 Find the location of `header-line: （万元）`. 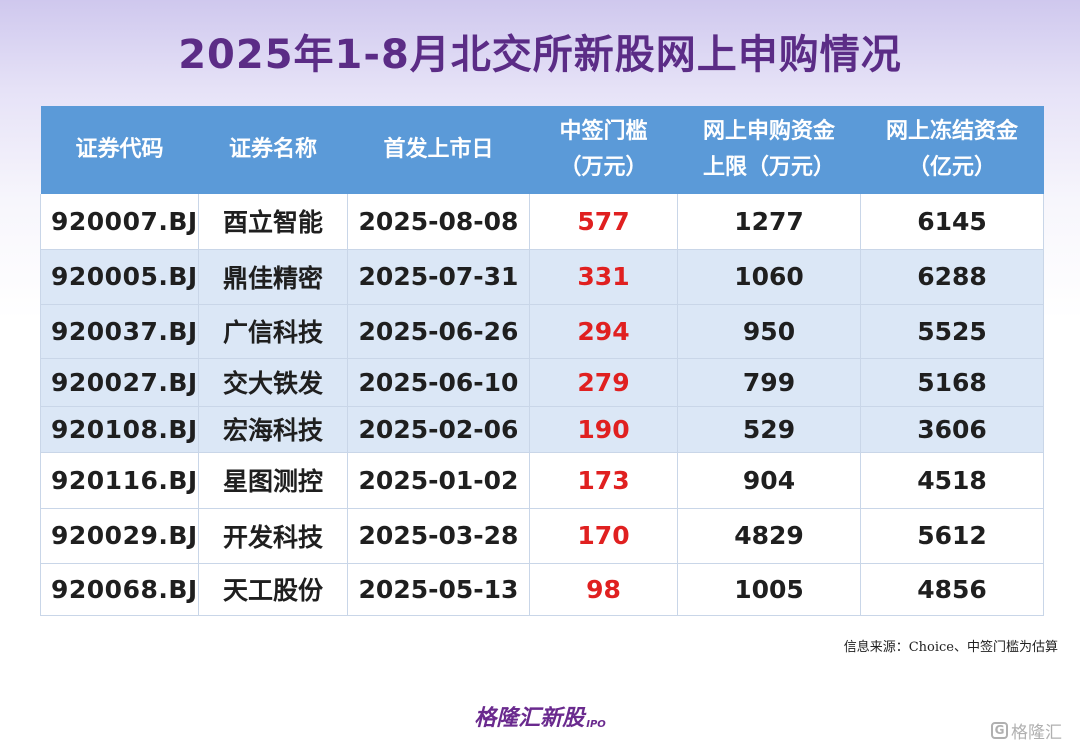

header-line: （万元） is located at coordinates (603, 167).